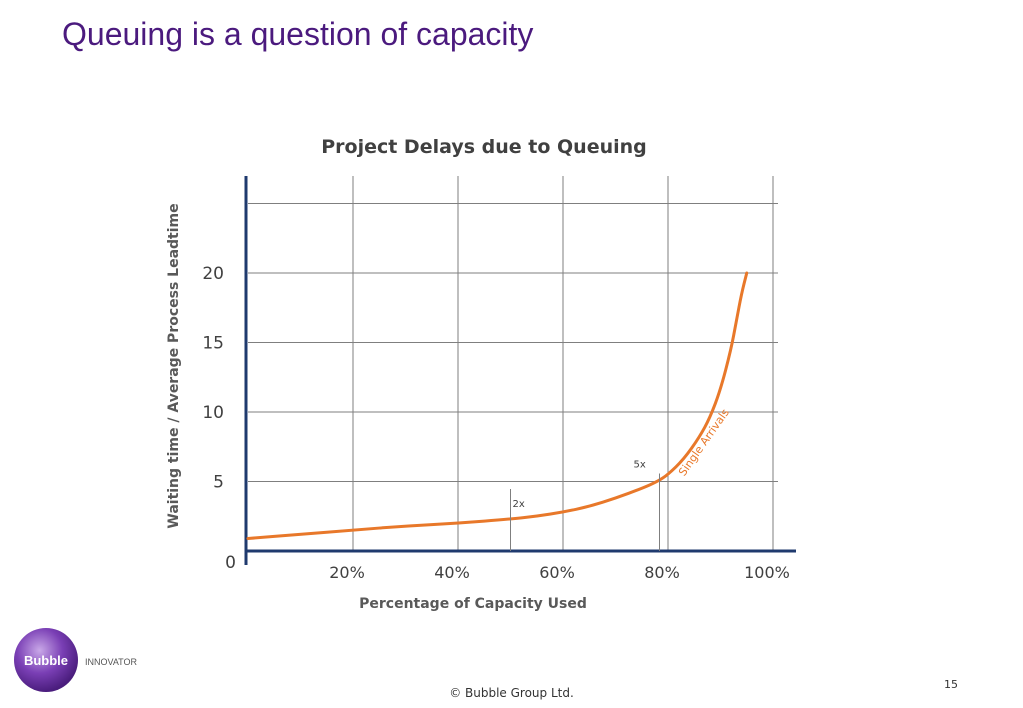 The height and width of the screenshot is (708, 1023). Describe the element at coordinates (519, 504) in the screenshot. I see `annotation-2x: 2x` at that location.